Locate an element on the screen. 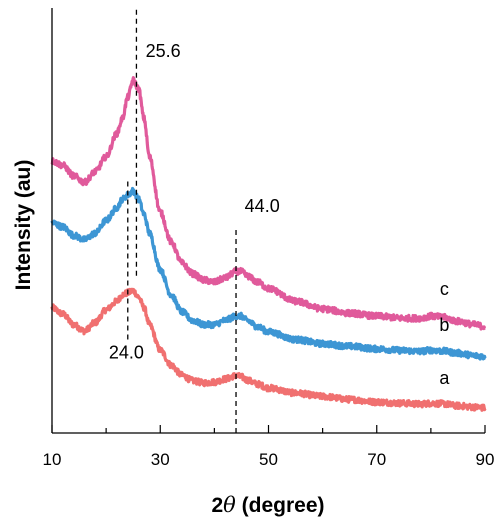  peak-annotation-2: 24.0 is located at coordinates (126, 353).